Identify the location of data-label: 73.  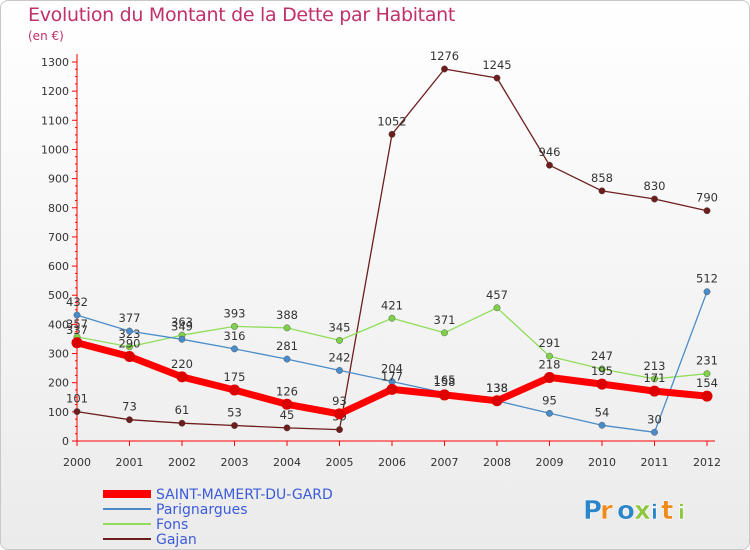
(129, 407).